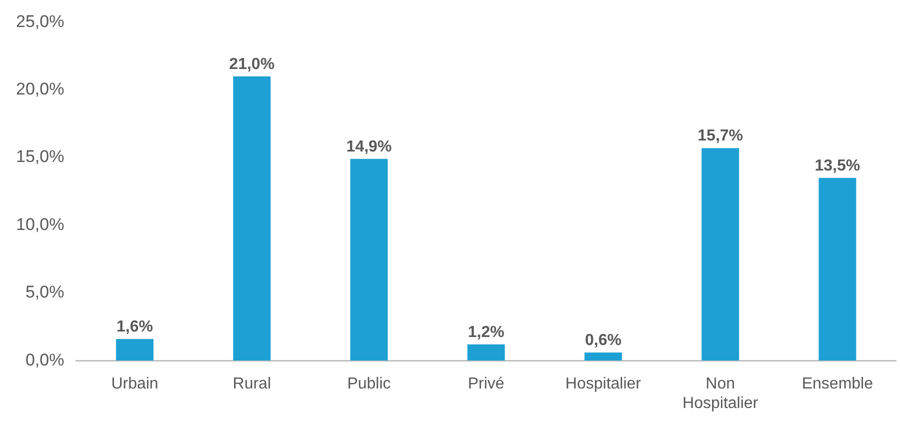  Describe the element at coordinates (486, 332) in the screenshot. I see `data-label: 1,2%` at that location.